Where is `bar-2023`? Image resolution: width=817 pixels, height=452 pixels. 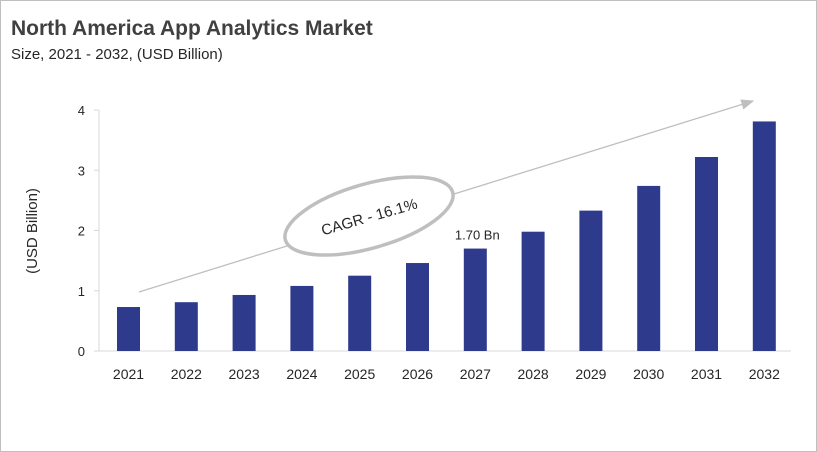 bar-2023 is located at coordinates (244, 322).